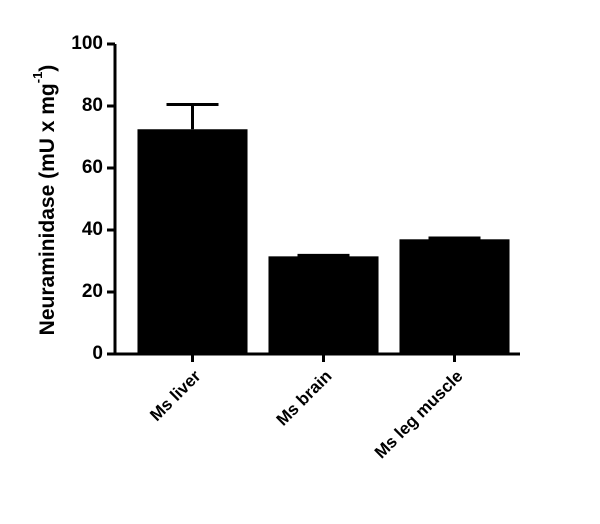  Describe the element at coordinates (92, 105) in the screenshot. I see `y-tick-label: 80` at that location.